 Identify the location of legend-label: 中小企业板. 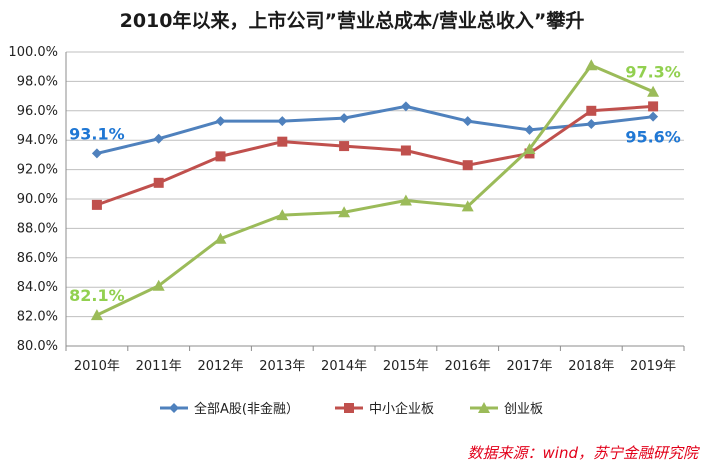
(401, 409).